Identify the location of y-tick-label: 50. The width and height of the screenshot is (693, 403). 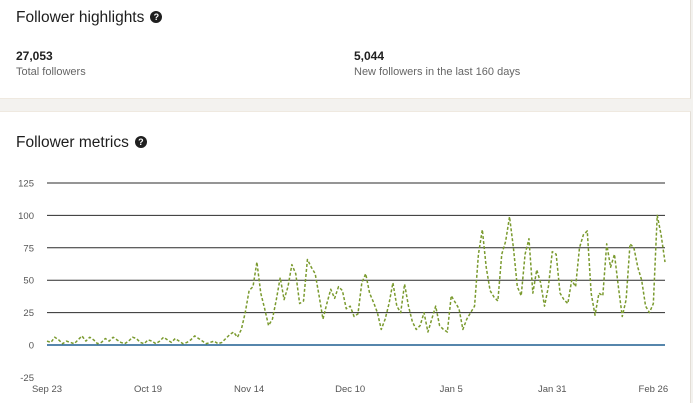
(28, 281).